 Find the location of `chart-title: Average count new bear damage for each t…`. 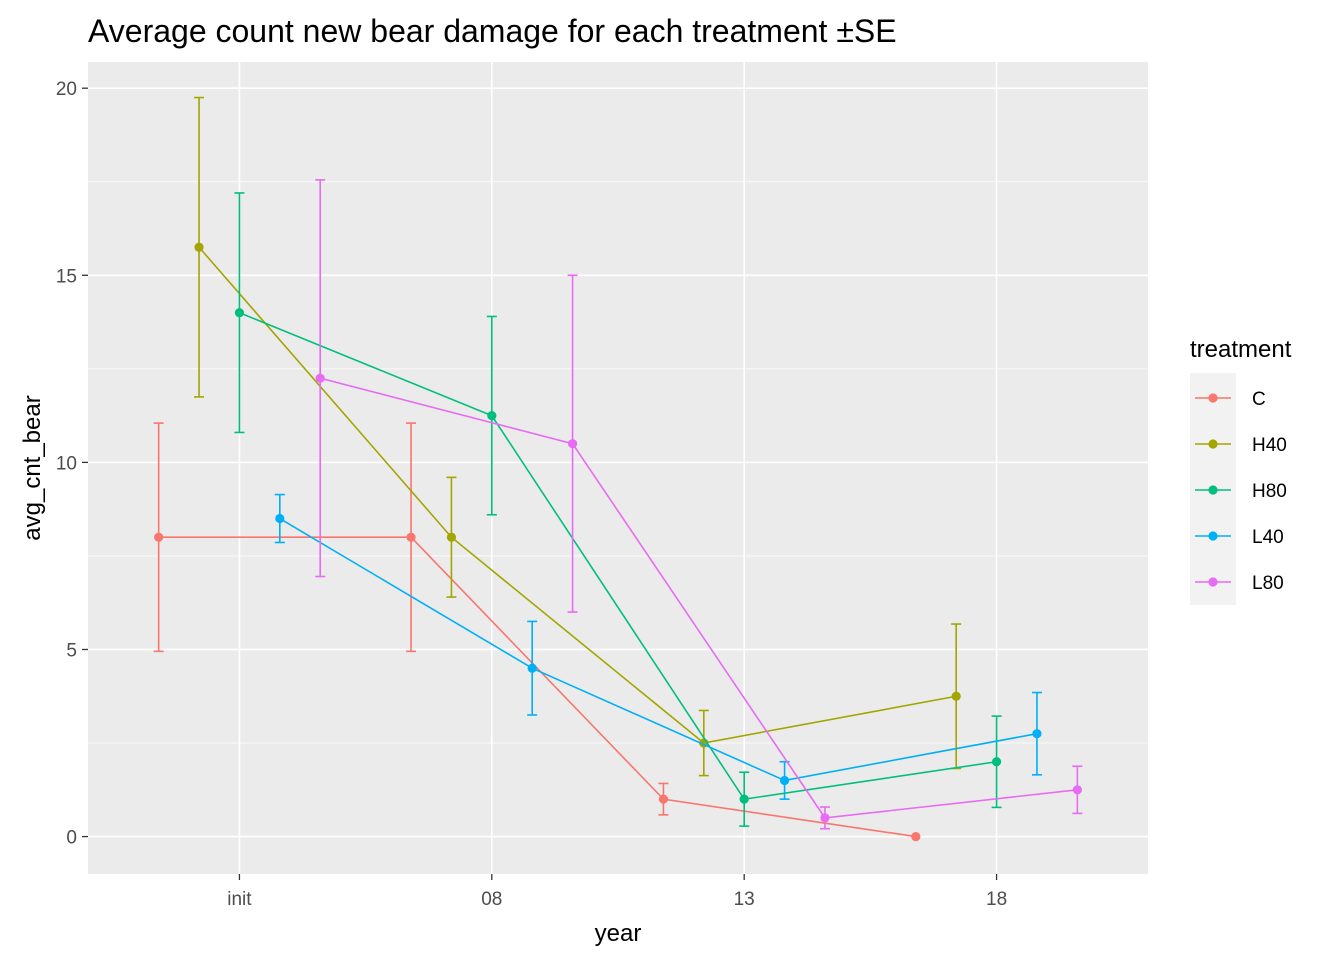

chart-title: Average count new bear damage for each t… is located at coordinates (492, 31).